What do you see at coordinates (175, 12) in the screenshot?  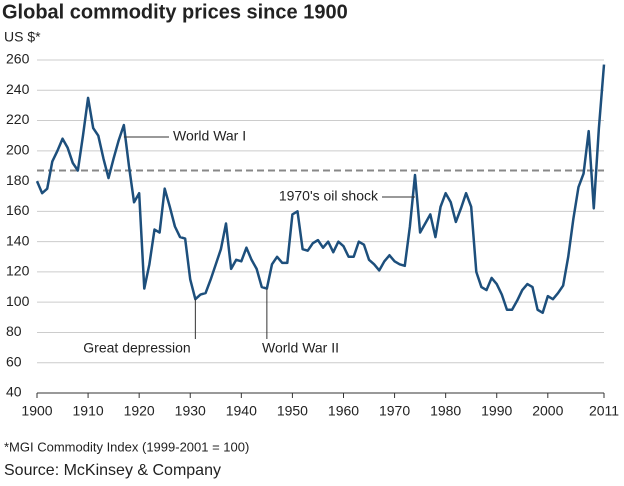 I see `chart-title: Global commodity prices since 1900` at bounding box center [175, 12].